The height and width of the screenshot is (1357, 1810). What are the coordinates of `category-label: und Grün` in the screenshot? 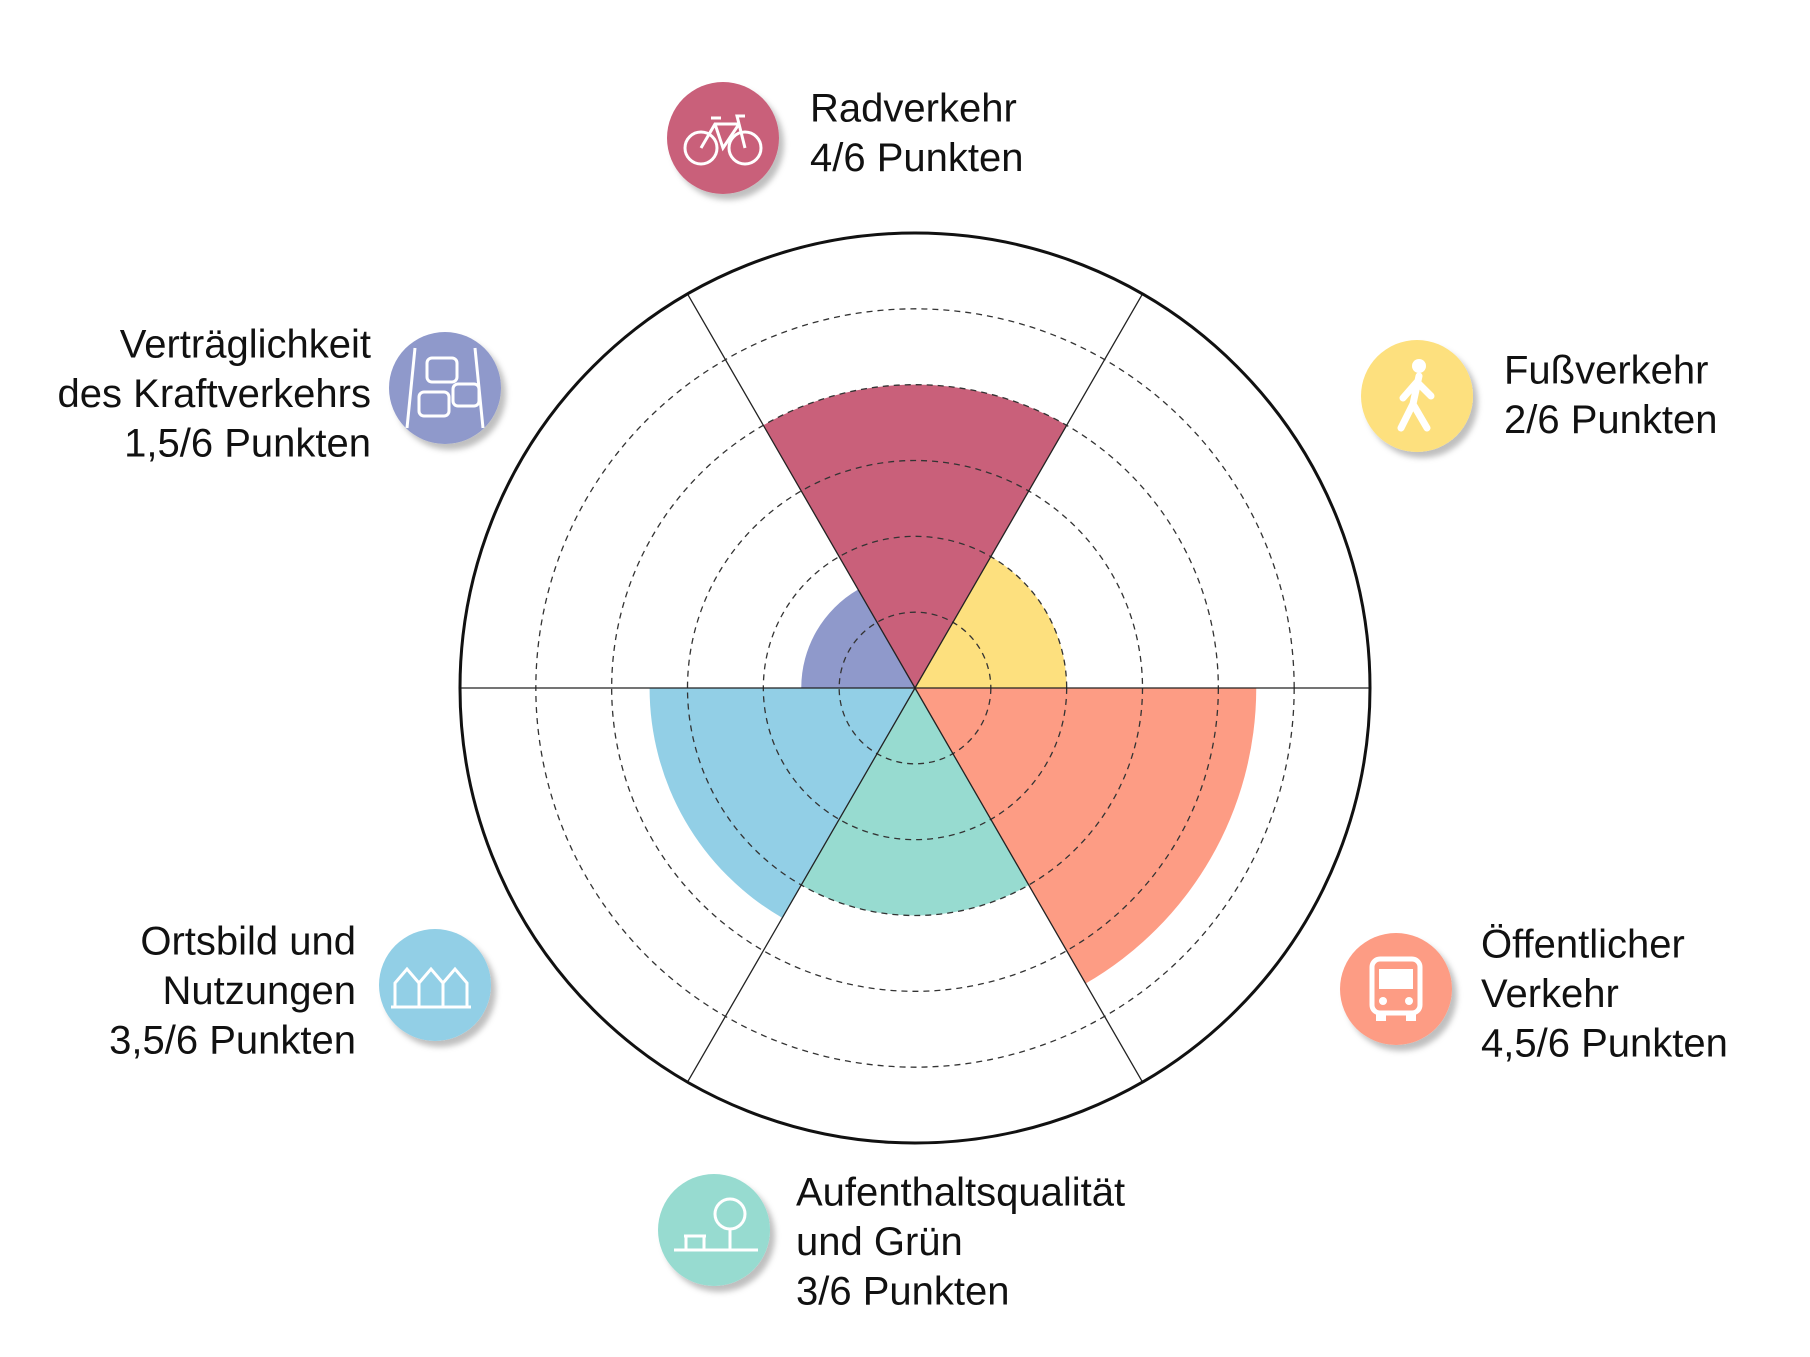 It's located at (879, 1242).